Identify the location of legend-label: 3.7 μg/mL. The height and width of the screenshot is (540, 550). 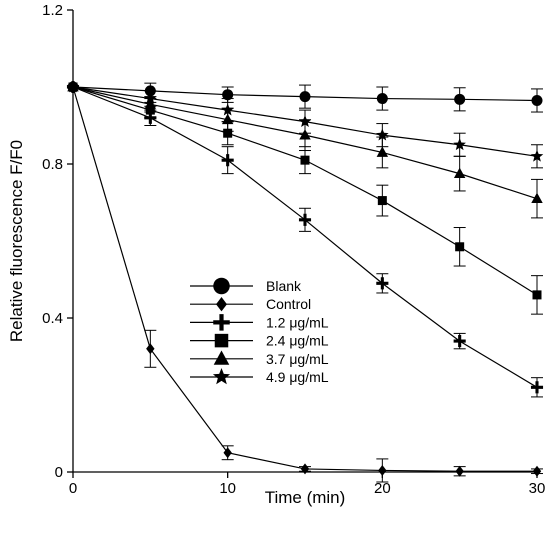
(297, 359).